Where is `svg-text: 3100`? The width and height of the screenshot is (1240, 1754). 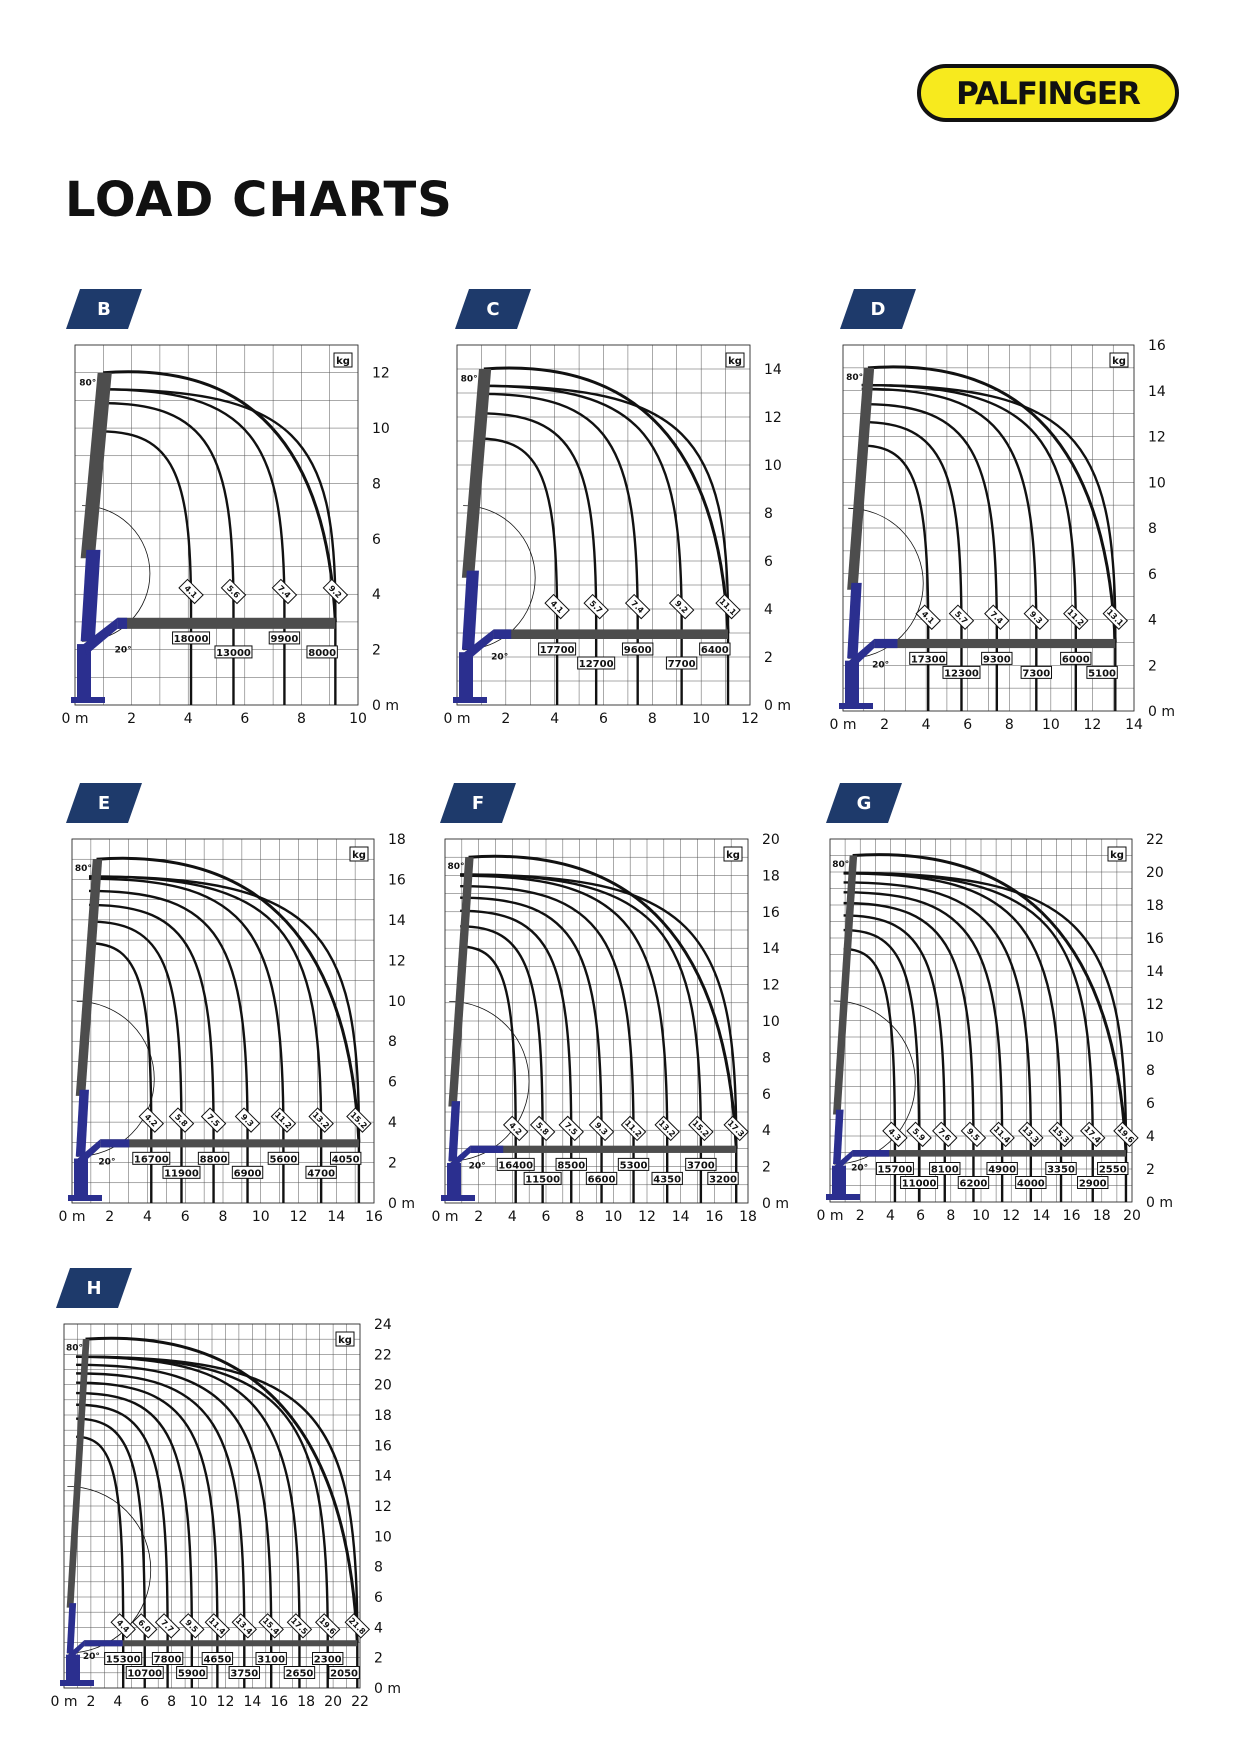 svg-text: 3100 is located at coordinates (271, 1660).